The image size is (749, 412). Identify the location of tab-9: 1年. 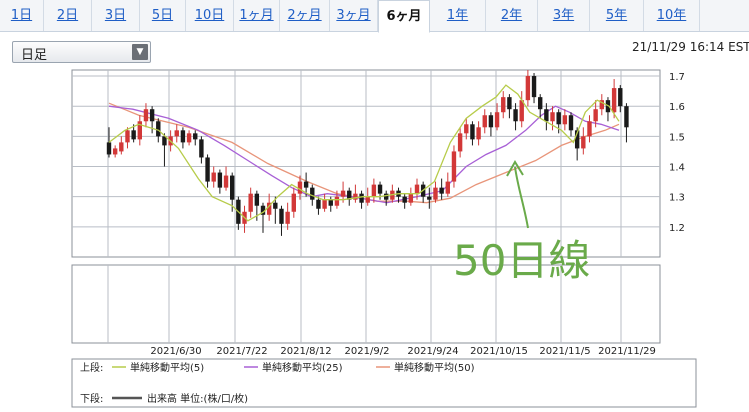
(458, 15).